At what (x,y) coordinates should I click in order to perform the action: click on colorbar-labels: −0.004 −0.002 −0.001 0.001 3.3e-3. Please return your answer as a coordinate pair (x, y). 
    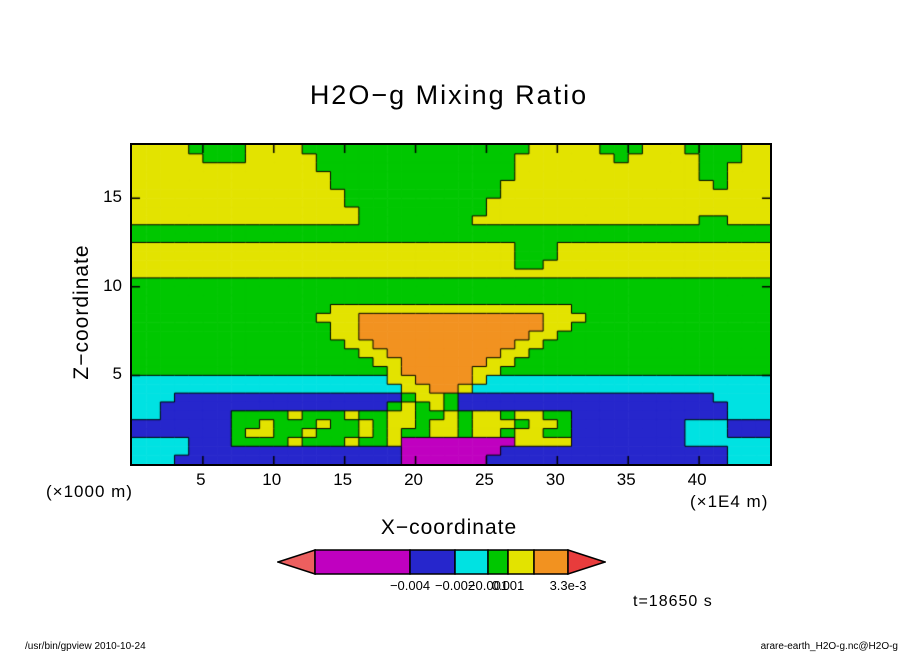
    Looking at the image, I should click on (451, 586).